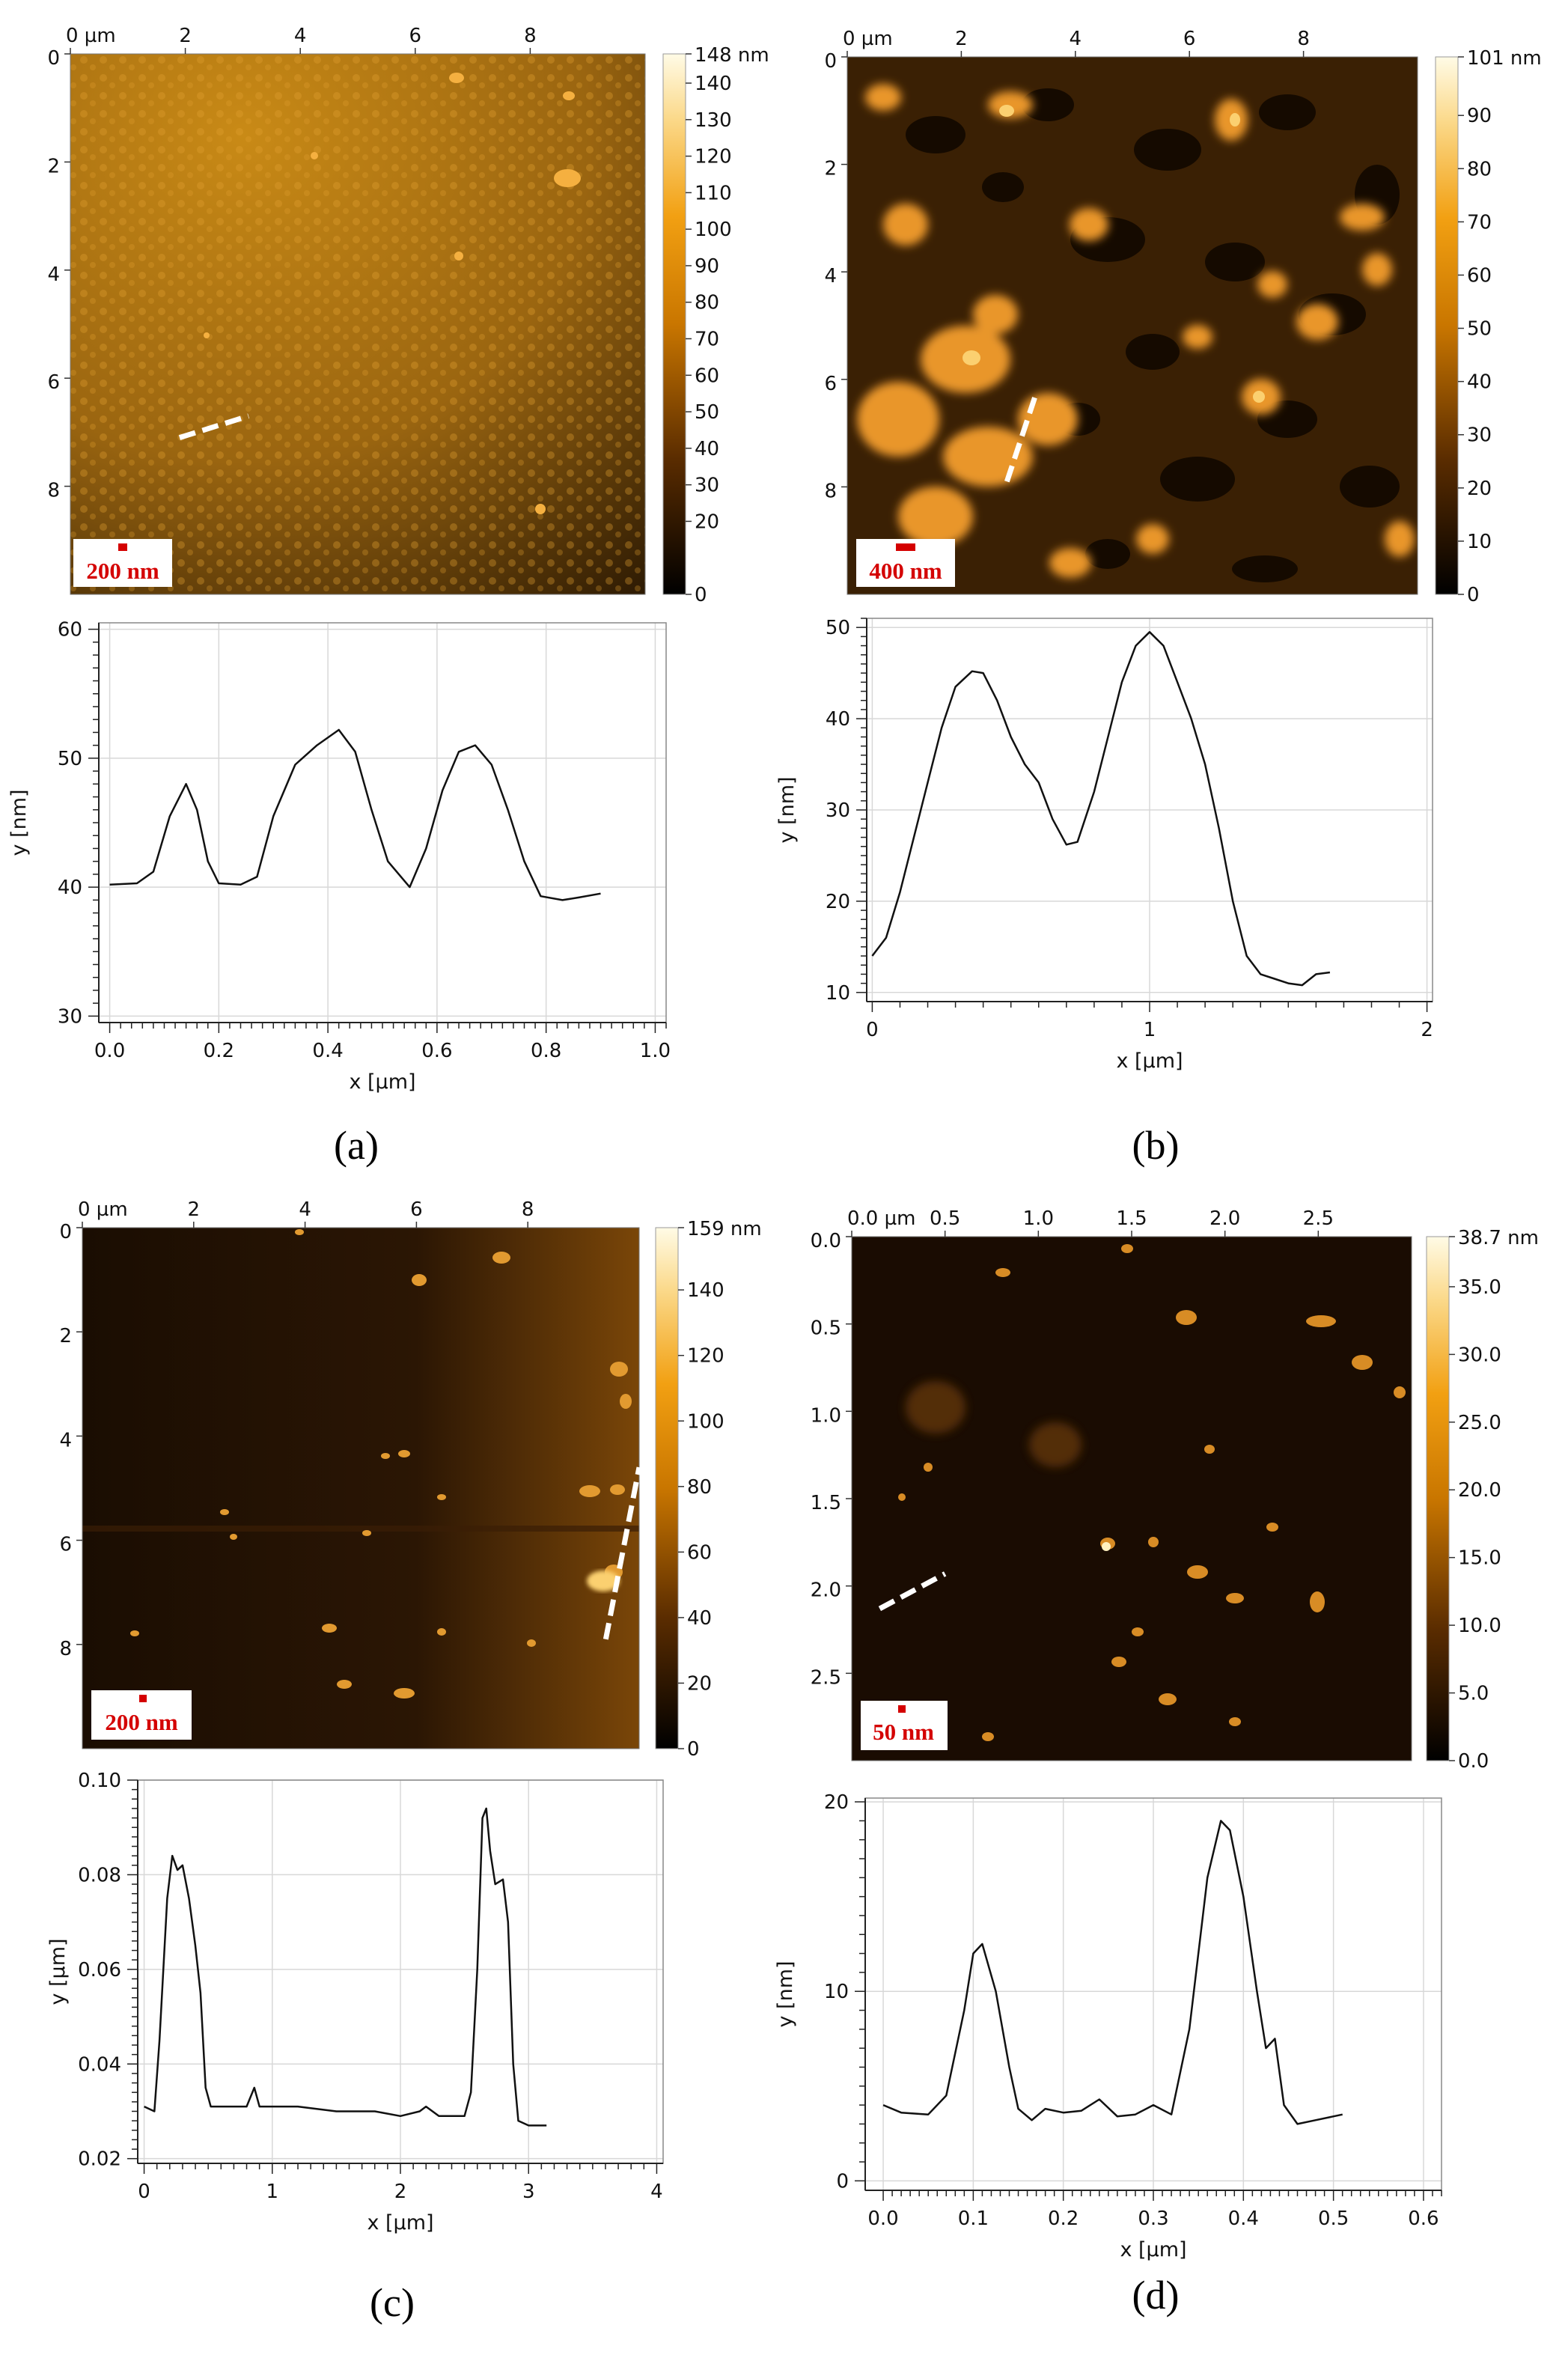 The height and width of the screenshot is (2355, 1568). I want to click on colorbar-d-tick-label: 20.0, so click(1479, 1490).